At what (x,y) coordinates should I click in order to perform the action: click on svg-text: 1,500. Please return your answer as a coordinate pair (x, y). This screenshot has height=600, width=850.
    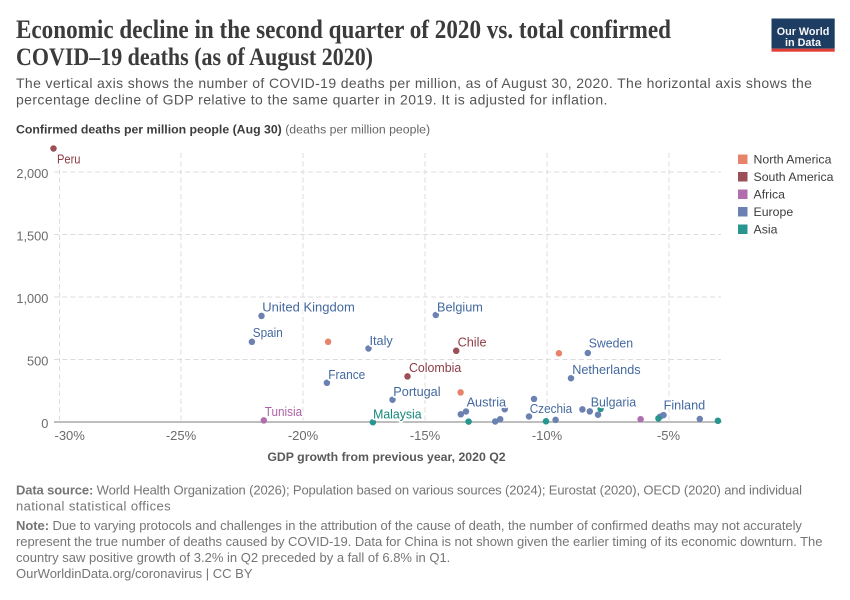
    Looking at the image, I should click on (32, 236).